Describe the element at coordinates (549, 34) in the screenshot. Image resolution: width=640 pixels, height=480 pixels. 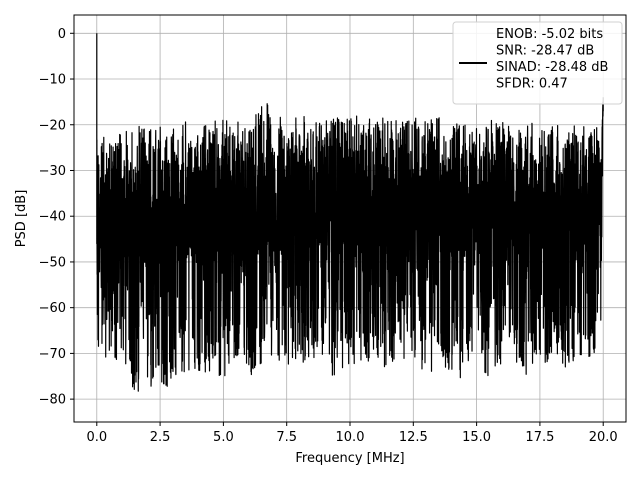
I see `legend-entry-line: ENOB: -5.02 bits` at that location.